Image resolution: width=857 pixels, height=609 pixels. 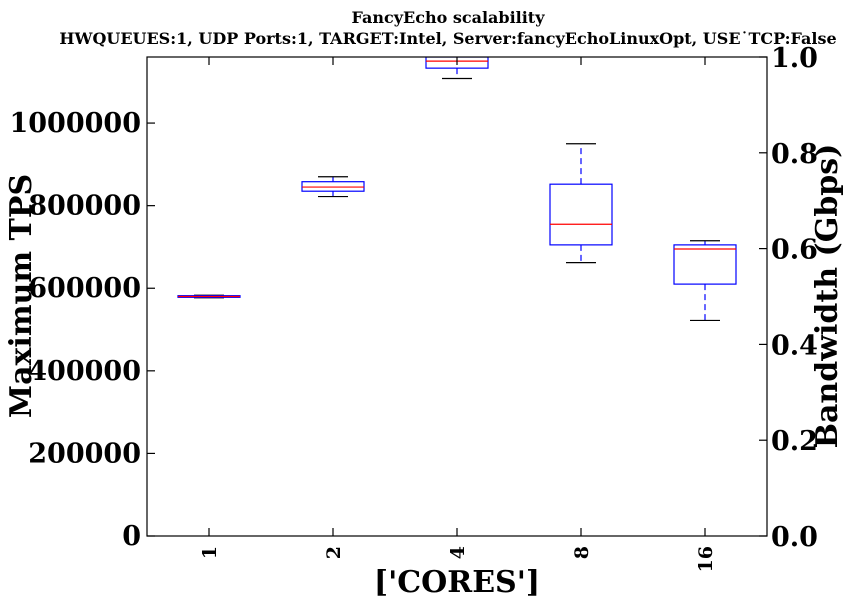 I want to click on y-tick-label: 0, so click(x=131, y=536).